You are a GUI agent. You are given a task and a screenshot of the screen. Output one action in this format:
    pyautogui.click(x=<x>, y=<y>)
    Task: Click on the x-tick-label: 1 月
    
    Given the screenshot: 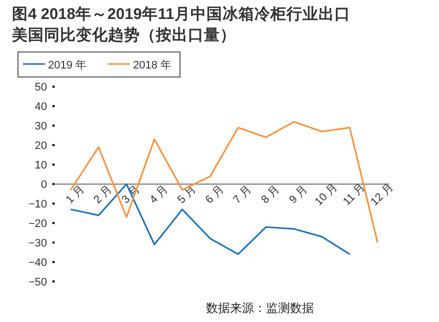 What is the action you would take?
    pyautogui.click(x=75, y=194)
    